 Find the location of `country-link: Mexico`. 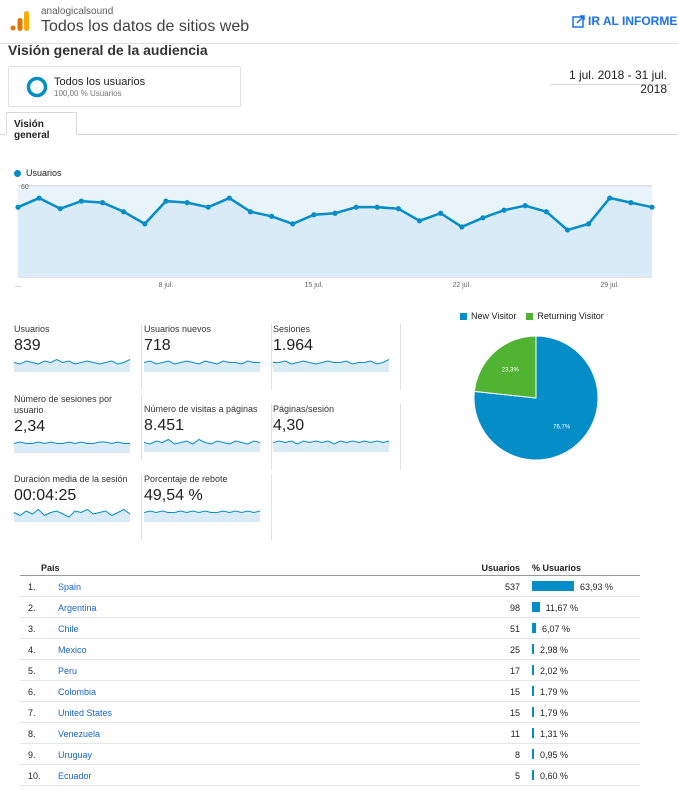

country-link: Mexico is located at coordinates (72, 650).